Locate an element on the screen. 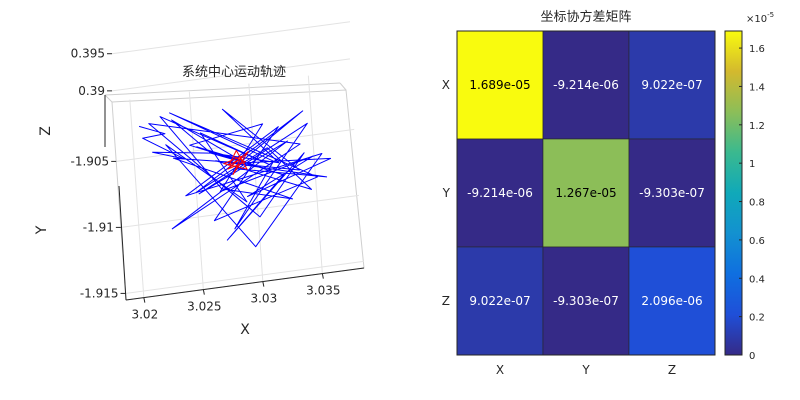 Image resolution: width=800 pixels, height=400 pixels. heatmap-cell-value: 1.267e-05 is located at coordinates (585, 193).